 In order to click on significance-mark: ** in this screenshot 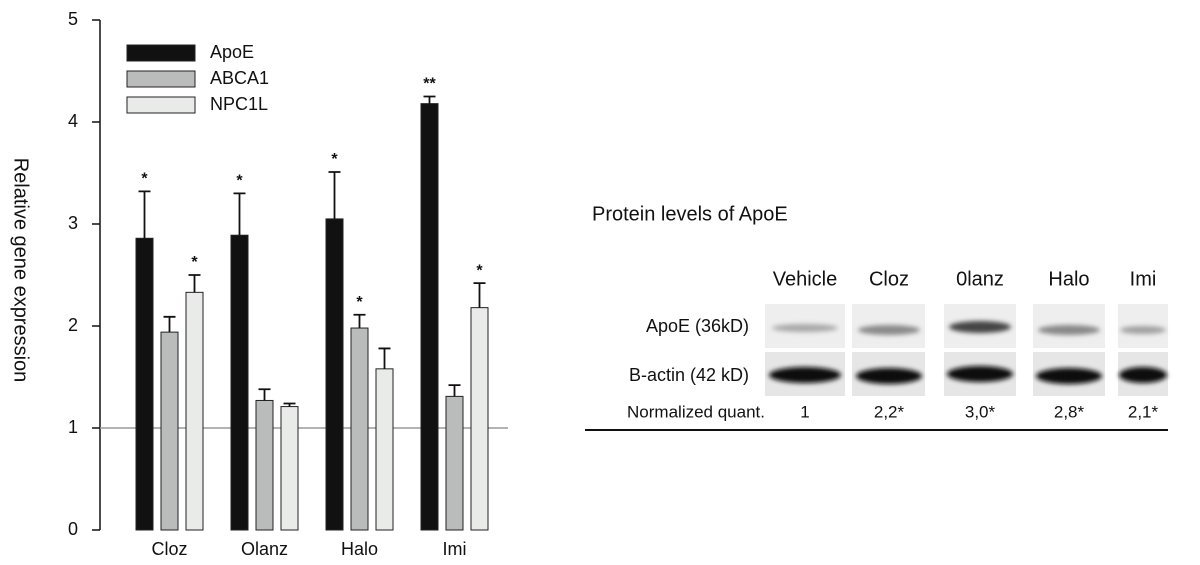, I will do `click(429, 84)`.